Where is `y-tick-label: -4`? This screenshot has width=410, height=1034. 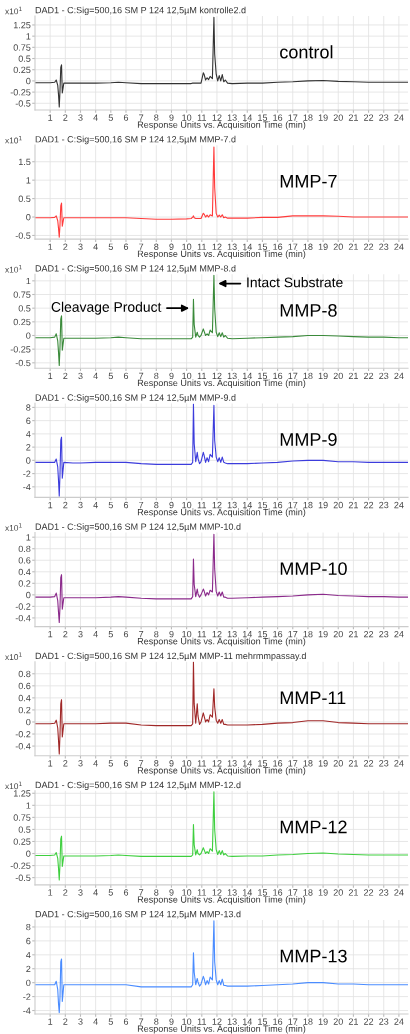
y-tick-label: -4 is located at coordinates (27, 1010).